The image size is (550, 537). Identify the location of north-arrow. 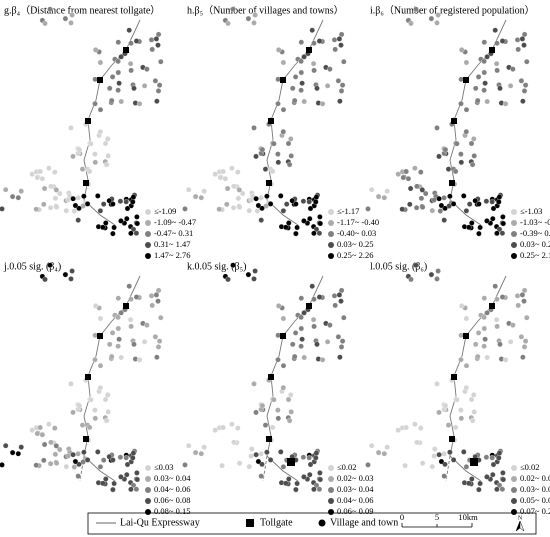
(522, 526).